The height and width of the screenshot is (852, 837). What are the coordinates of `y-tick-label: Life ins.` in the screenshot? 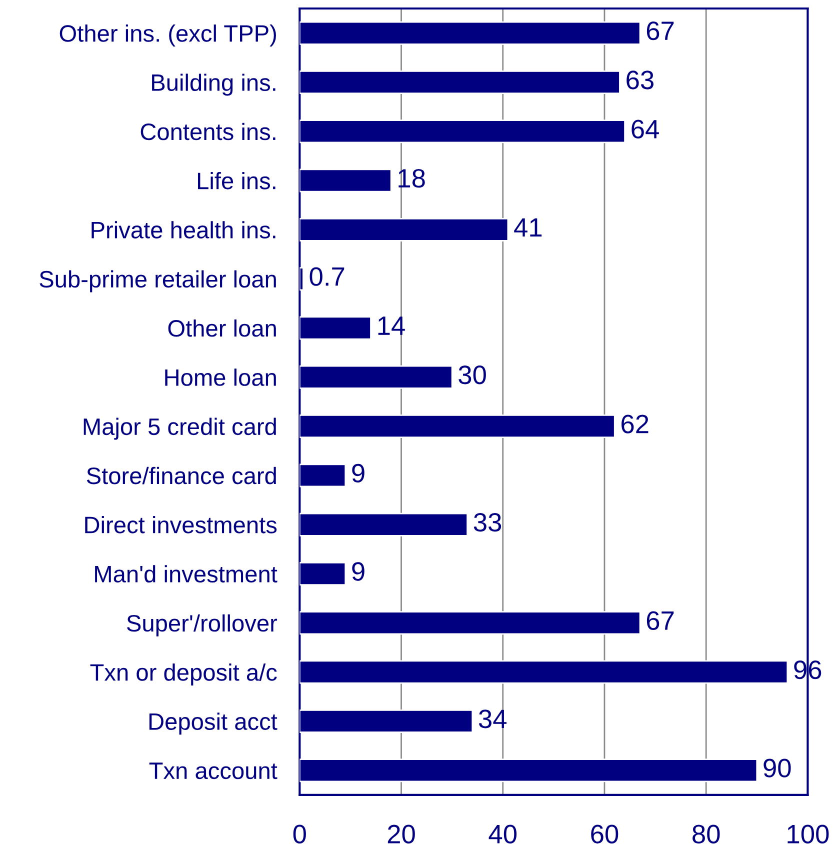 It's located at (237, 181).